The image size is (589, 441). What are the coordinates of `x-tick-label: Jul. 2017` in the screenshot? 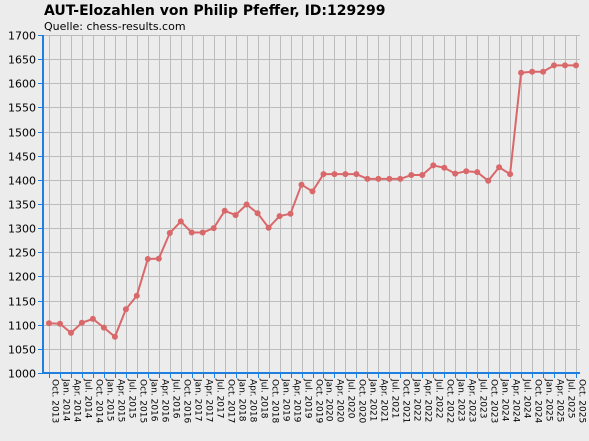 It's located at (220, 398).